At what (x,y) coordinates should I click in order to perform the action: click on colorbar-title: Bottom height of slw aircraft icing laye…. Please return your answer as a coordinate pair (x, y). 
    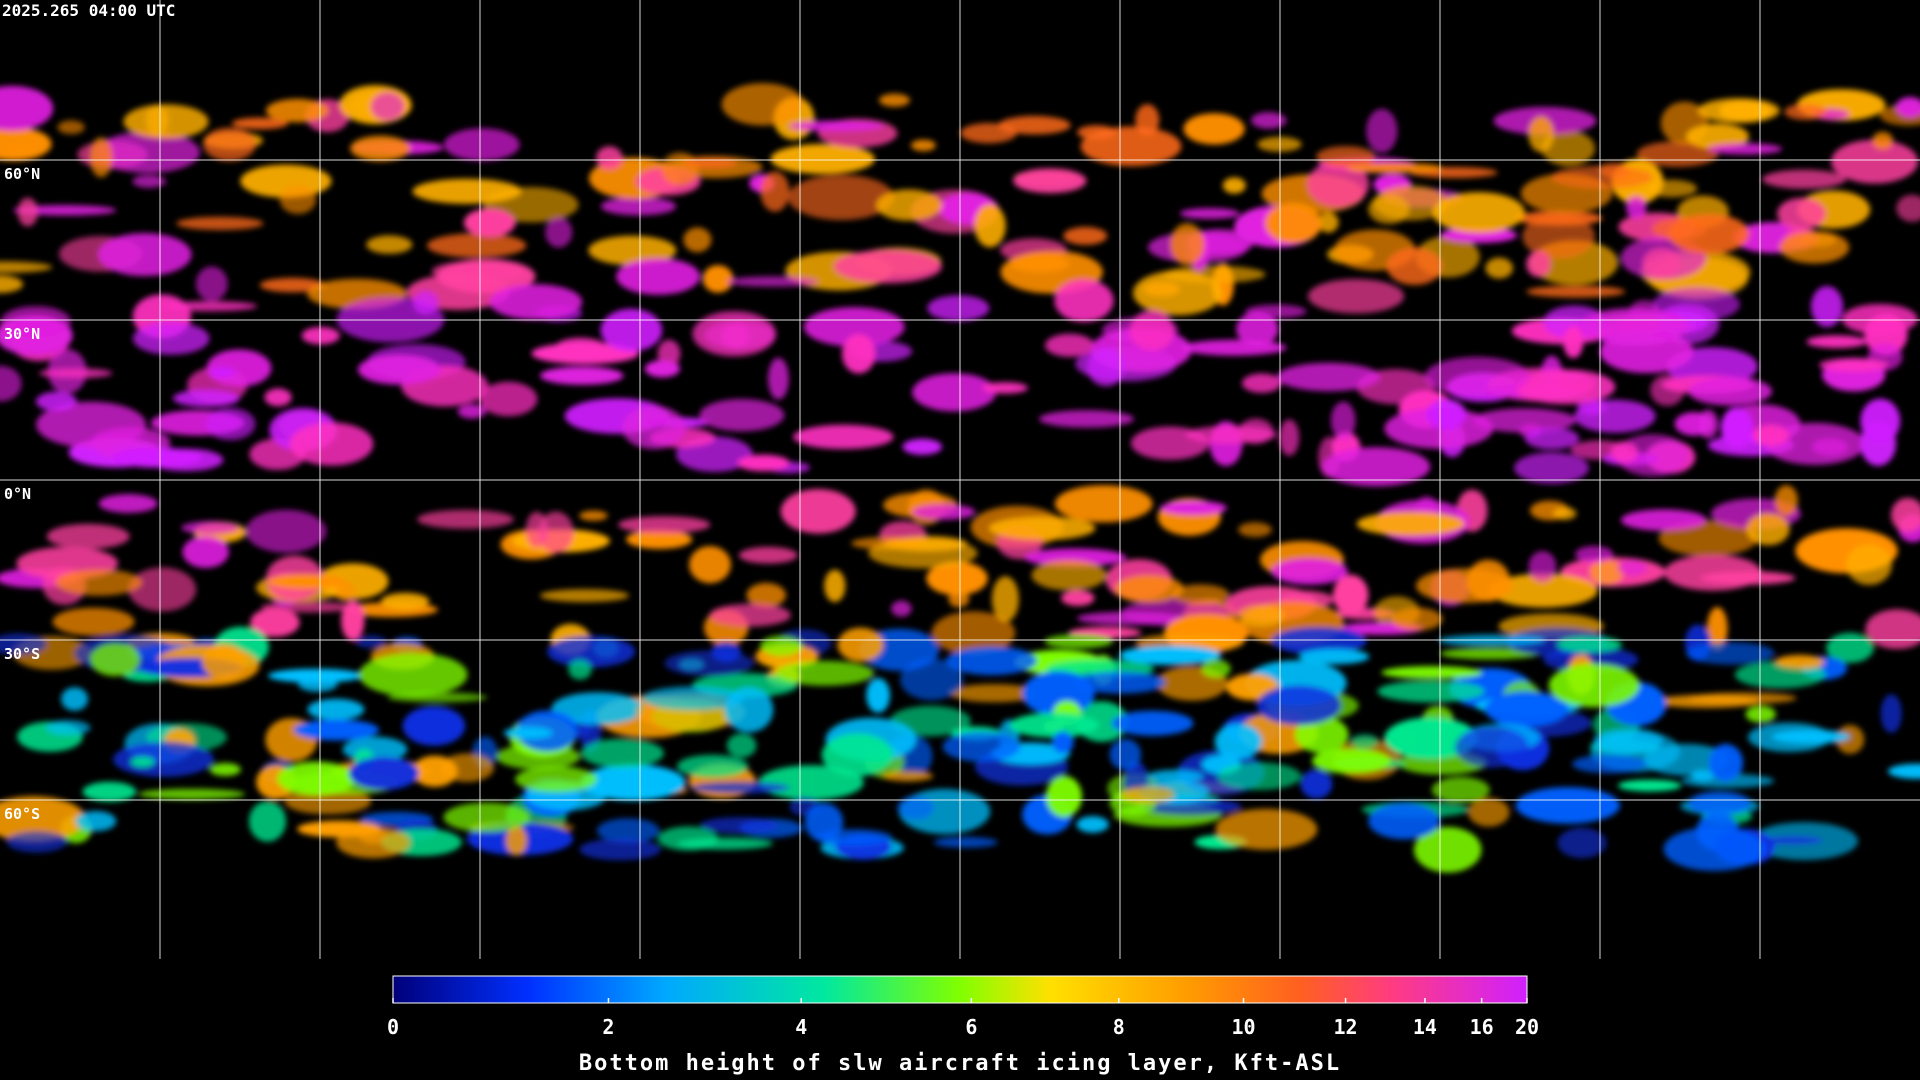
    Looking at the image, I should click on (960, 1063).